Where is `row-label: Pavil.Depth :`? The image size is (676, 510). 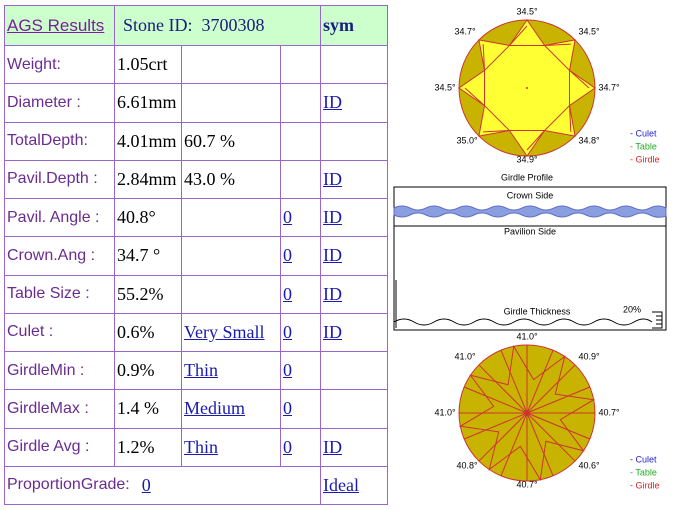 row-label: Pavil.Depth : is located at coordinates (52, 179).